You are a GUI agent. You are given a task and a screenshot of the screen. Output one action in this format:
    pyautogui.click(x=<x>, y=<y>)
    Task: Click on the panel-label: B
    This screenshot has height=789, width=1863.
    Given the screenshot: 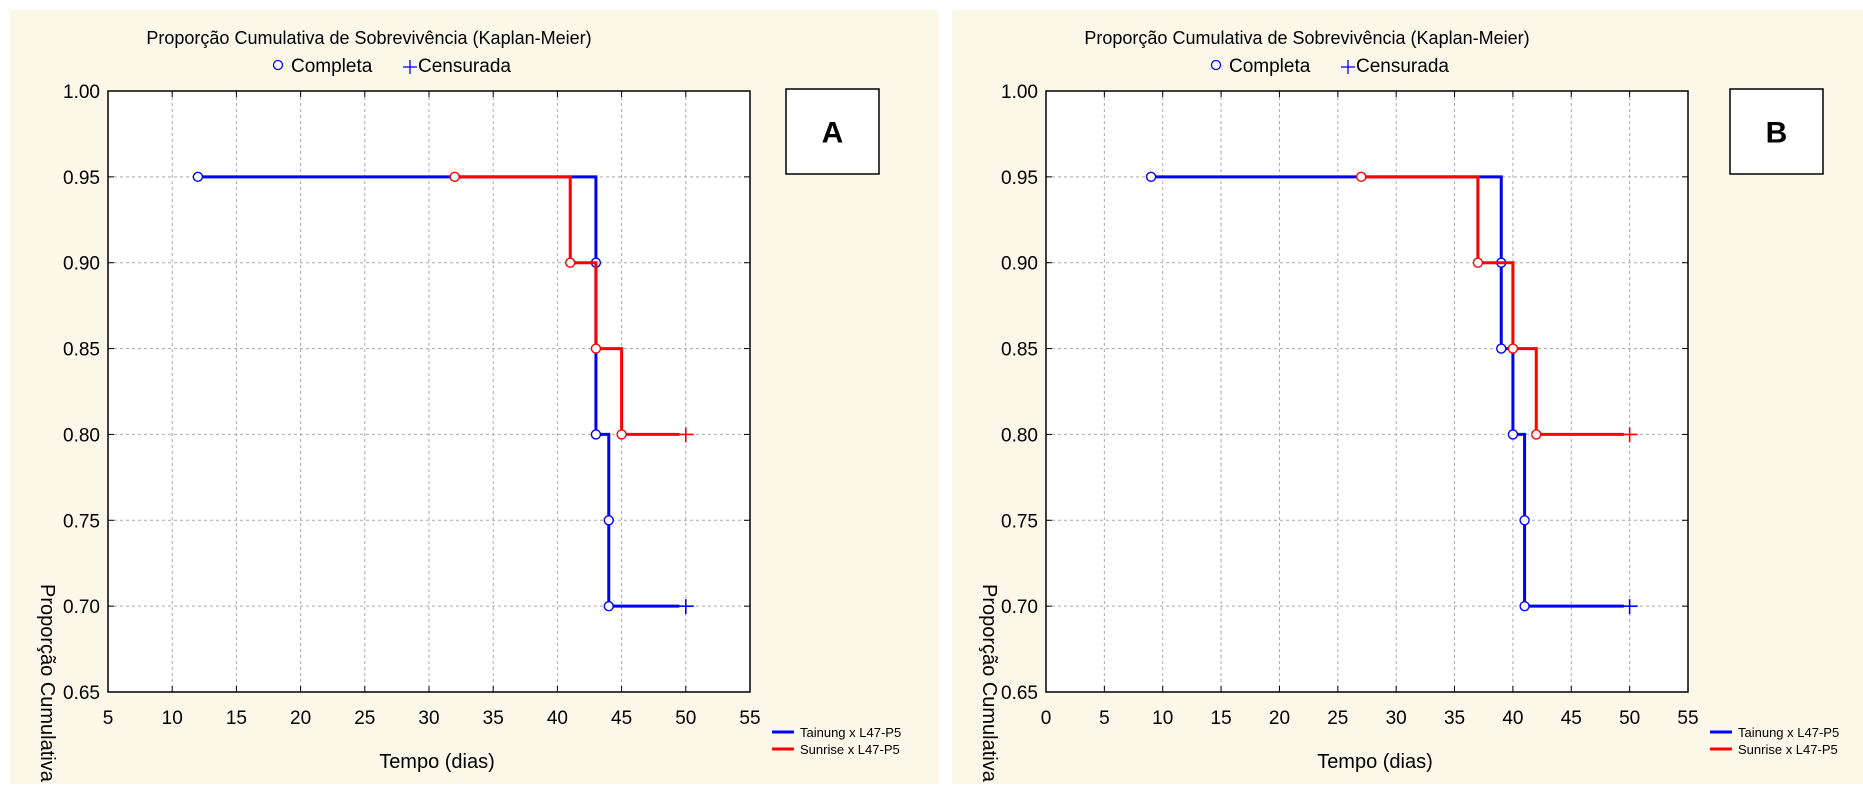 What is the action you would take?
    pyautogui.click(x=1777, y=133)
    